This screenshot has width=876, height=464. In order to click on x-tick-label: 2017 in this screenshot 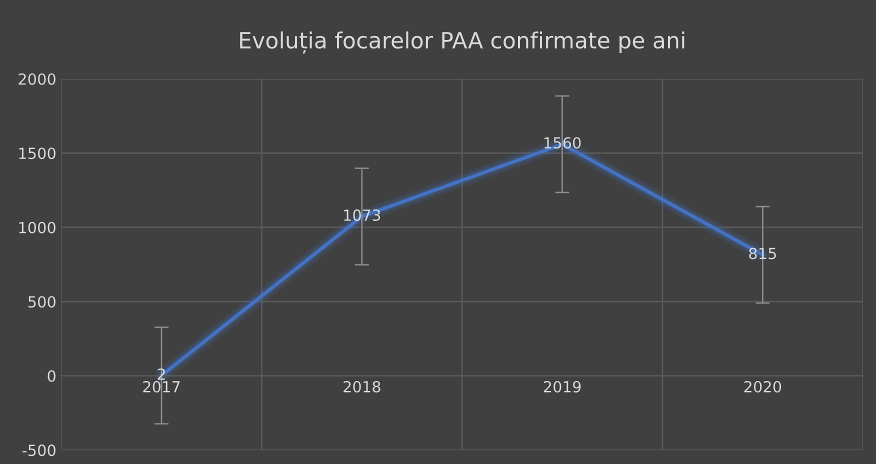, I will do `click(161, 386)`.